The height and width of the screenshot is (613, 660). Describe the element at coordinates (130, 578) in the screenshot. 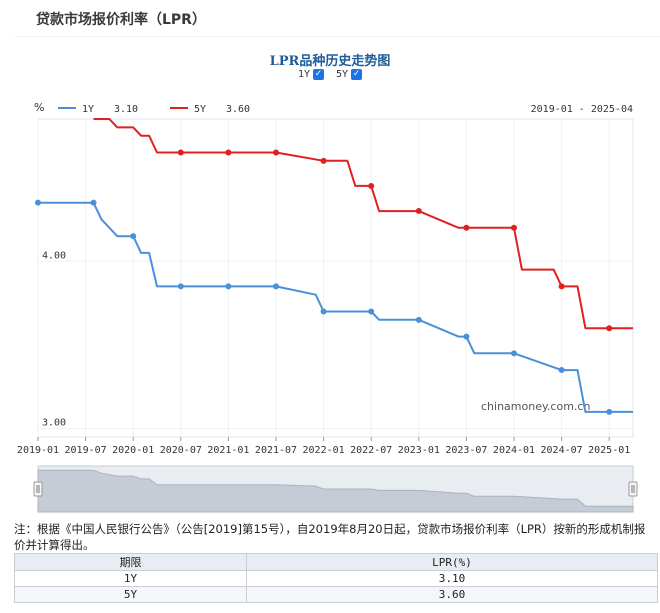

I see `cell-term: 1Y` at that location.